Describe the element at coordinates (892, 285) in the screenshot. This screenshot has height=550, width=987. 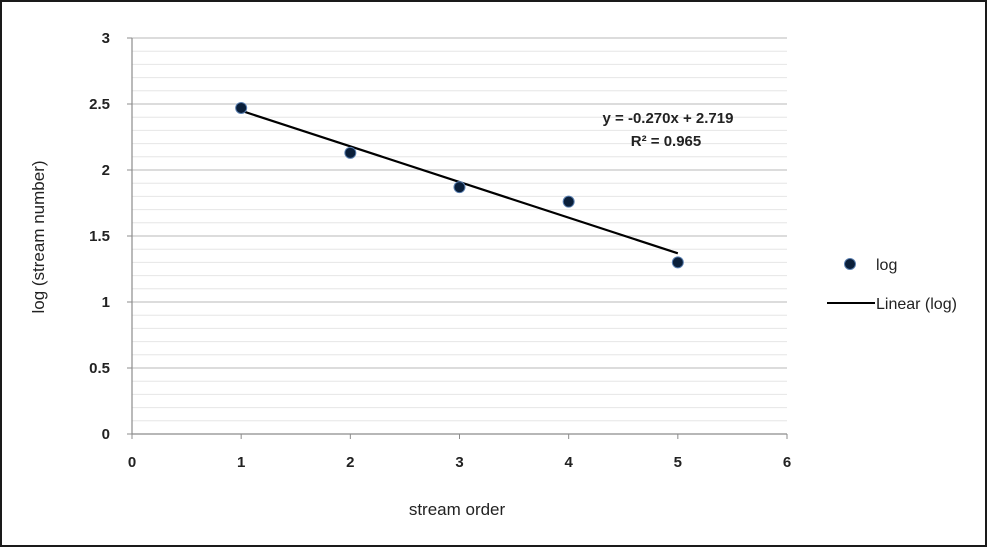
I see `legend: log Linear (log)` at that location.